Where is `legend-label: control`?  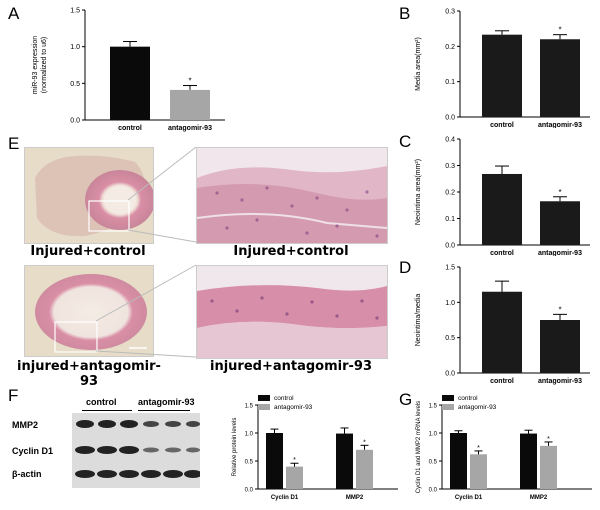 legend-label: control is located at coordinates (468, 398).